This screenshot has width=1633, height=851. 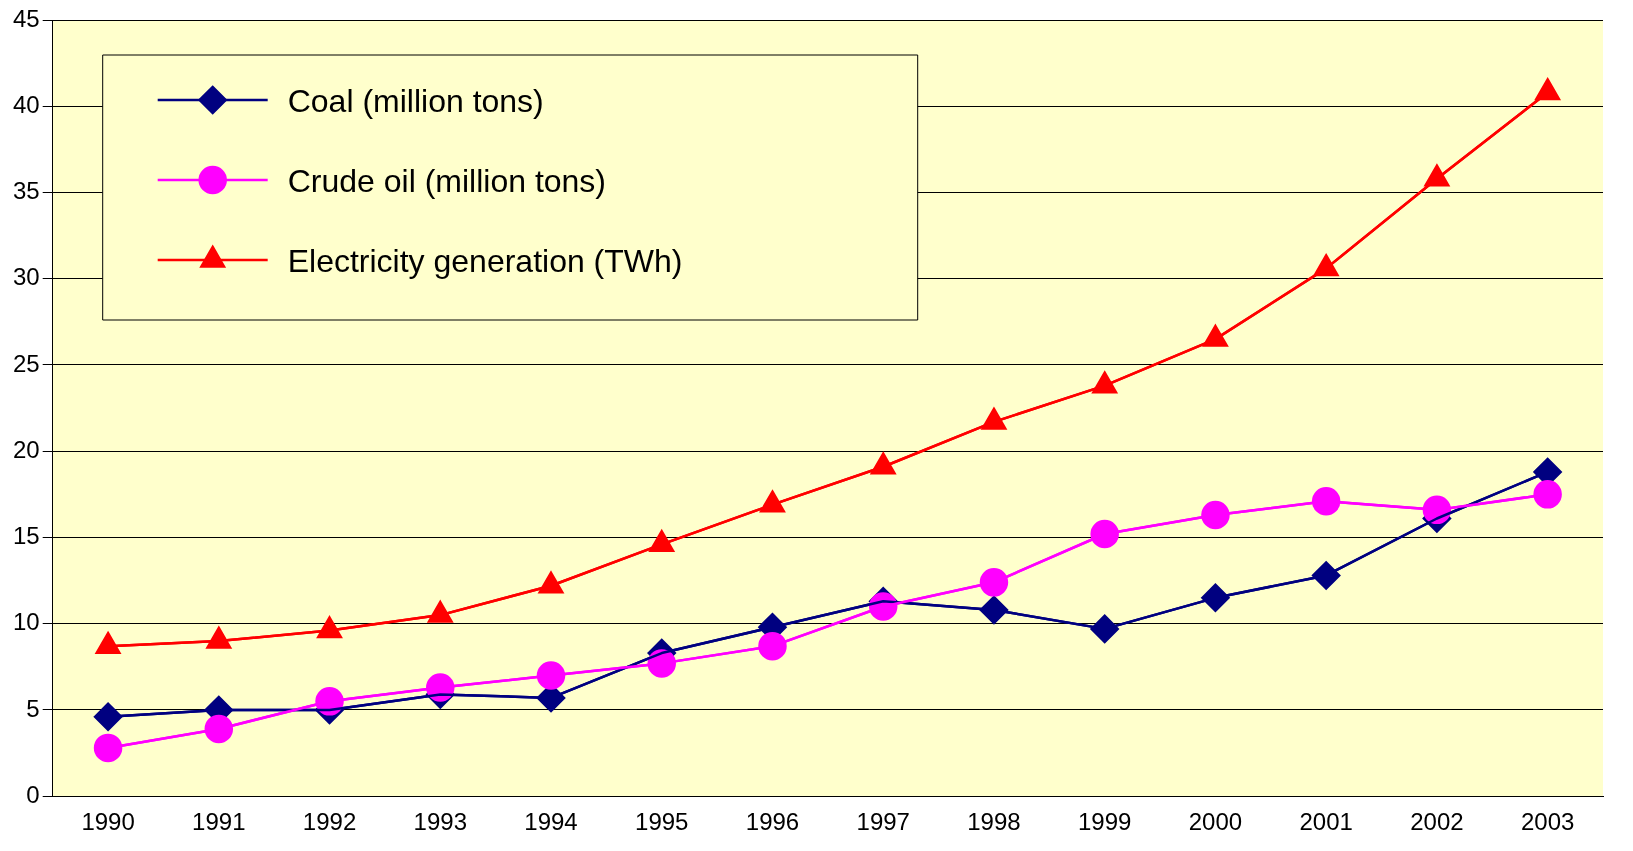 What do you see at coordinates (33, 708) in the screenshot?
I see `y-tick-label: 5` at bounding box center [33, 708].